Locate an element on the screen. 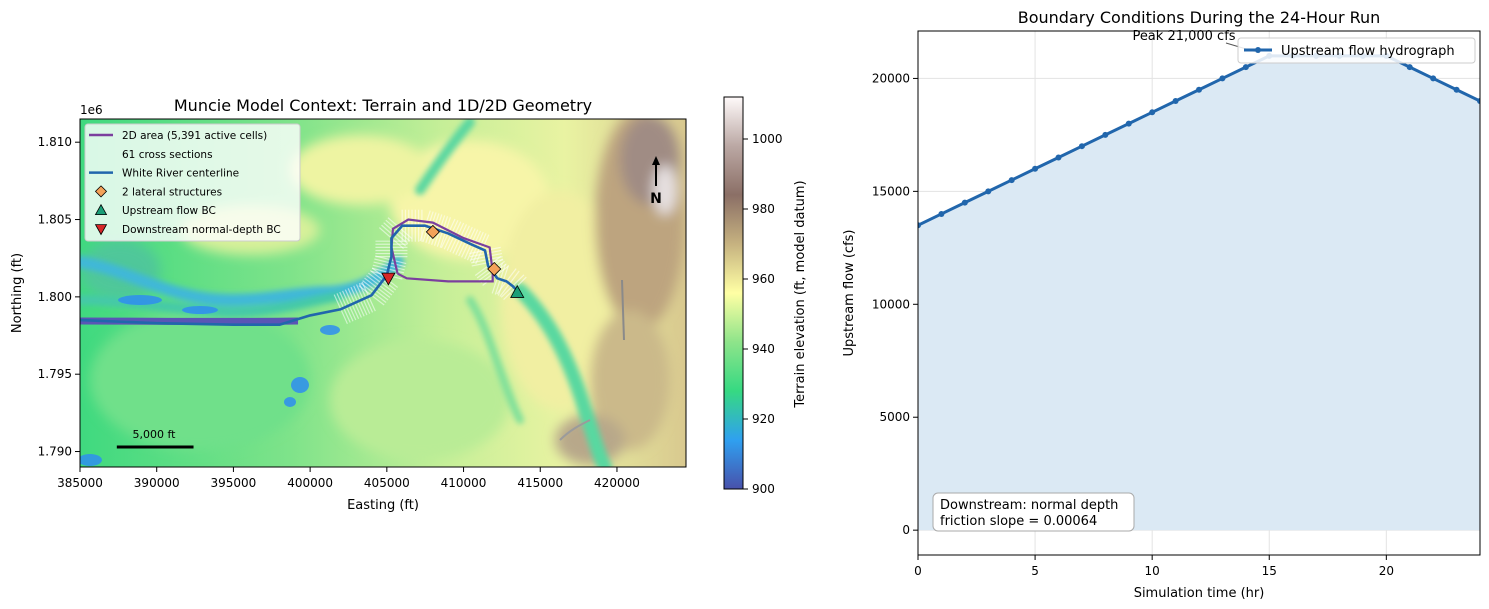 The height and width of the screenshot is (609, 1489). colorbar-tick-label: 940 is located at coordinates (763, 349).